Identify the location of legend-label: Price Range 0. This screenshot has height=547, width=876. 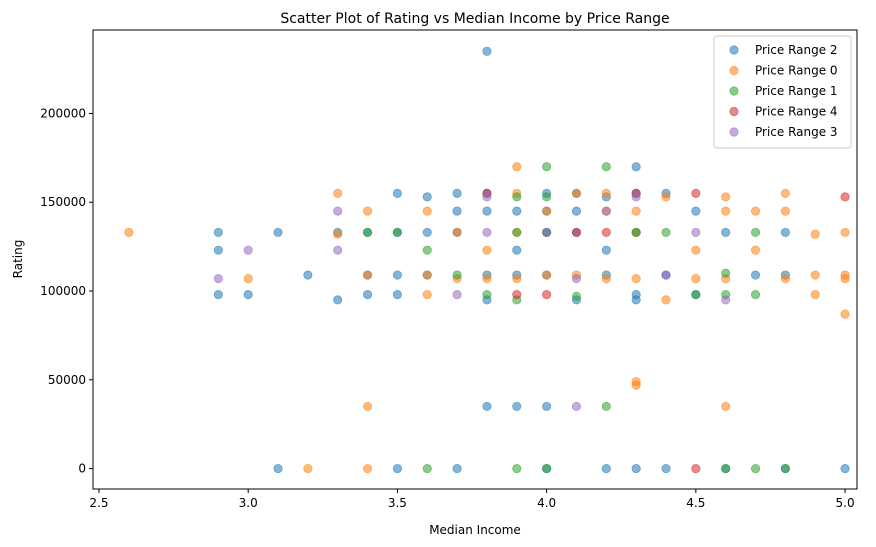
(796, 71).